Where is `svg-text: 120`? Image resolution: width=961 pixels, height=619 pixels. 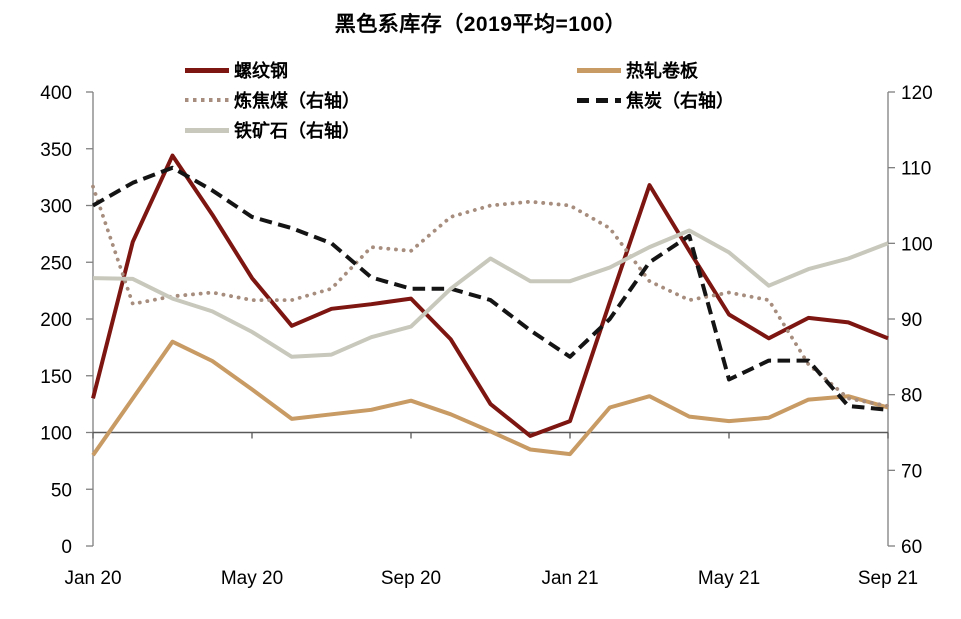
svg-text: 120 is located at coordinates (917, 93).